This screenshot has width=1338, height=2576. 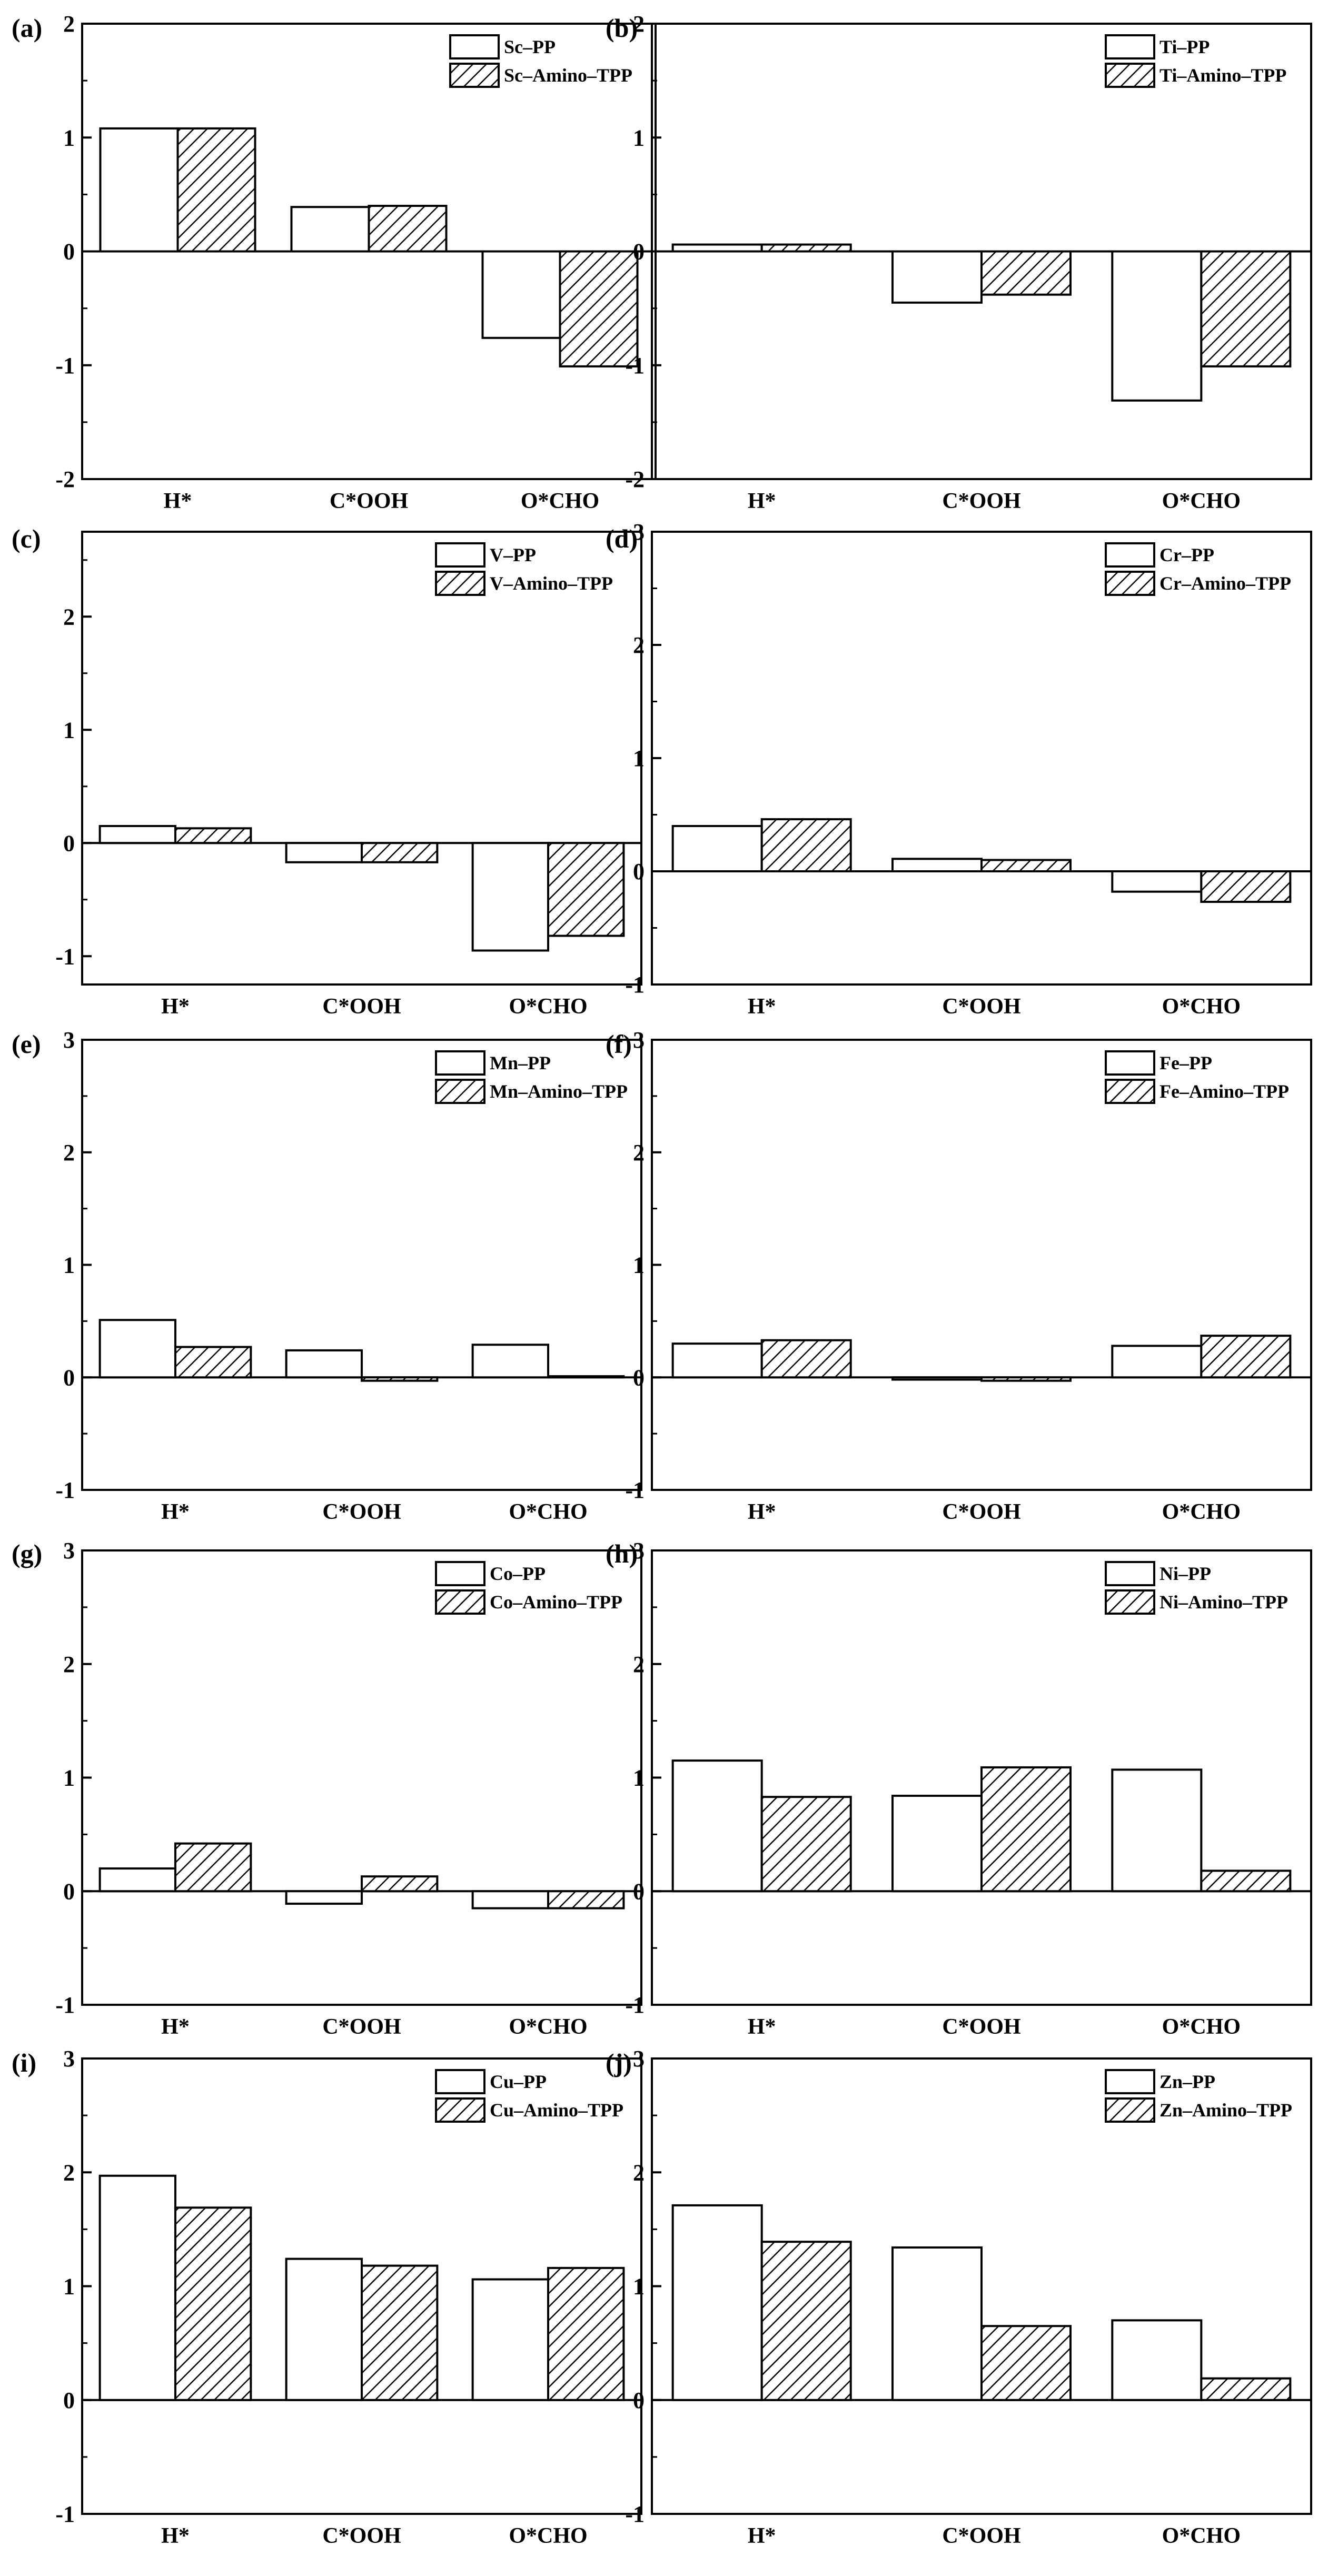 I want to click on legend-label: Ti–PP, so click(x=1185, y=46).